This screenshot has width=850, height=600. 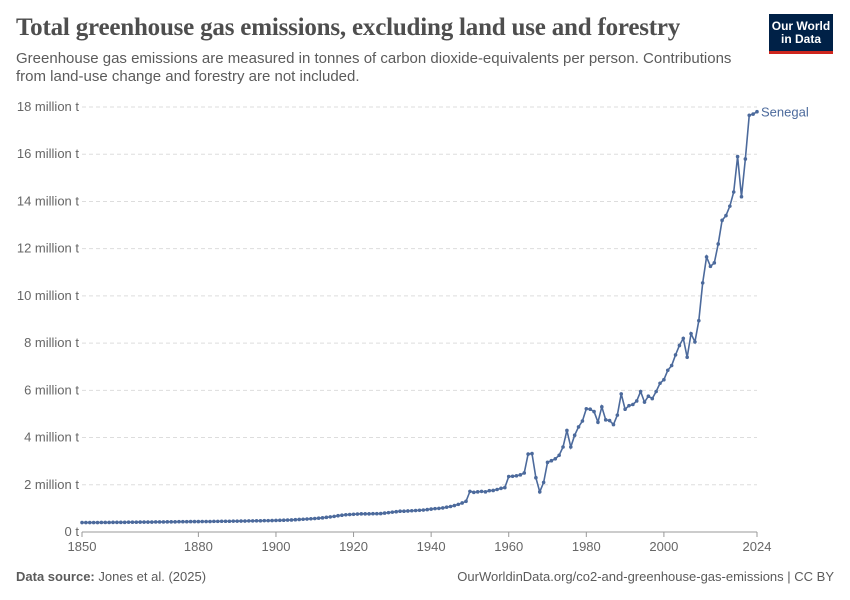 I want to click on logo-line-2: in Data, so click(x=800, y=38).